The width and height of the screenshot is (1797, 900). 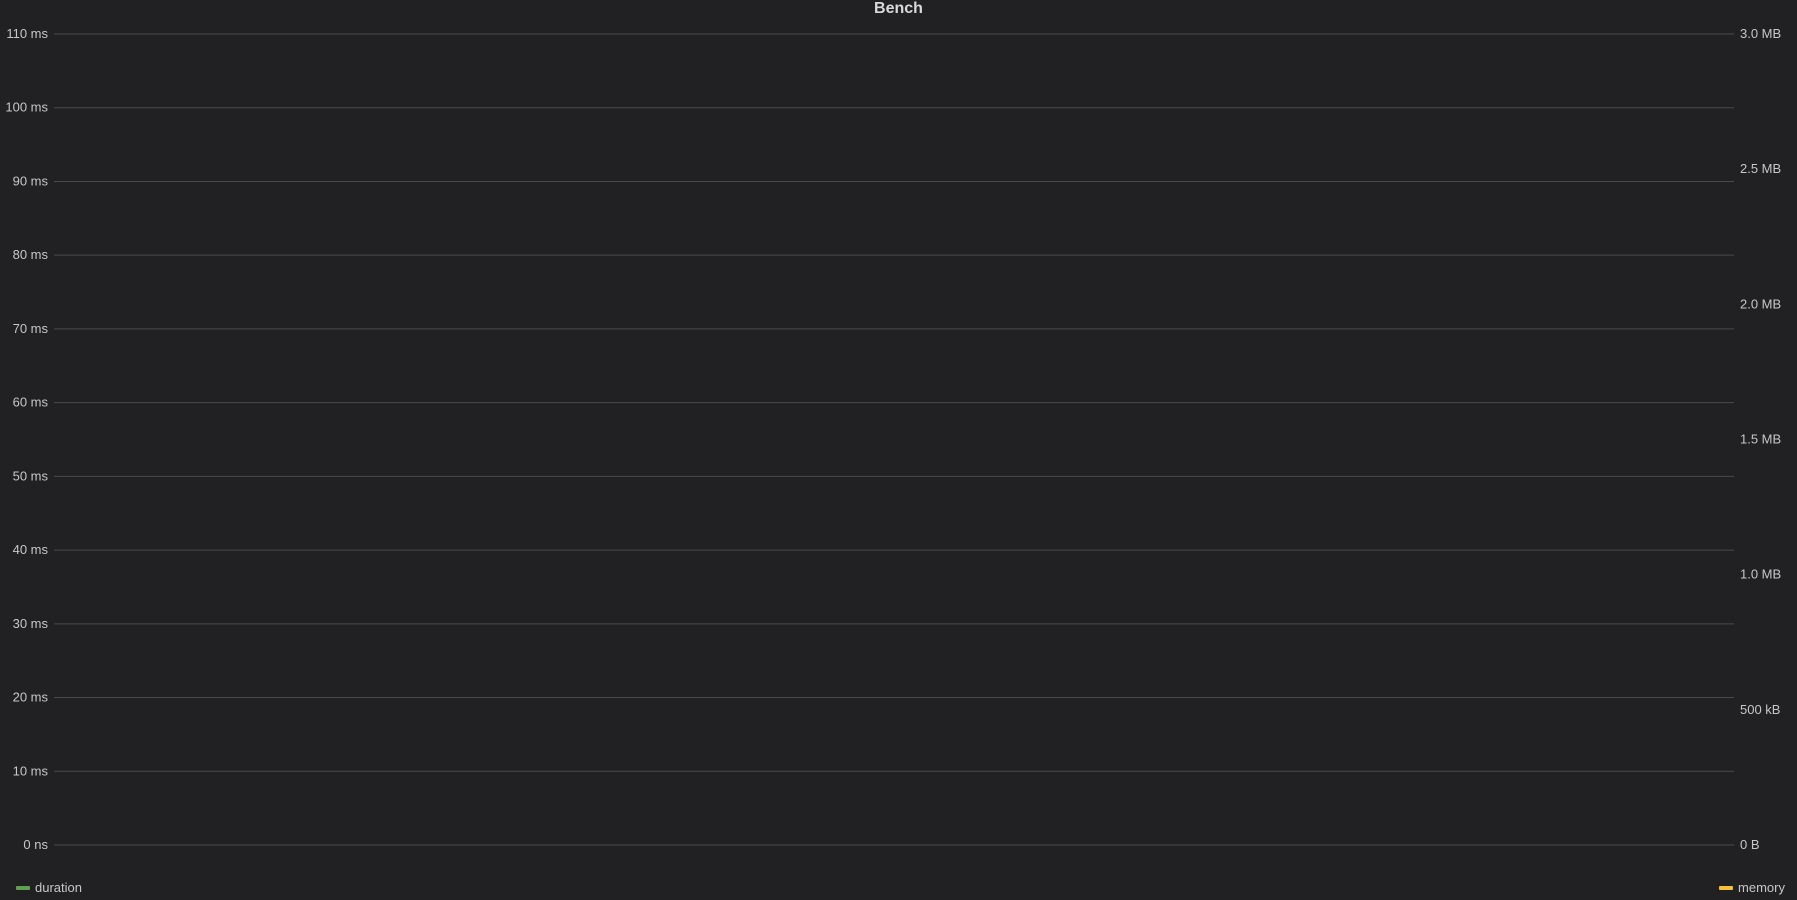 What do you see at coordinates (1760, 168) in the screenshot?
I see `y-right-tick-label: 2.5 MB` at bounding box center [1760, 168].